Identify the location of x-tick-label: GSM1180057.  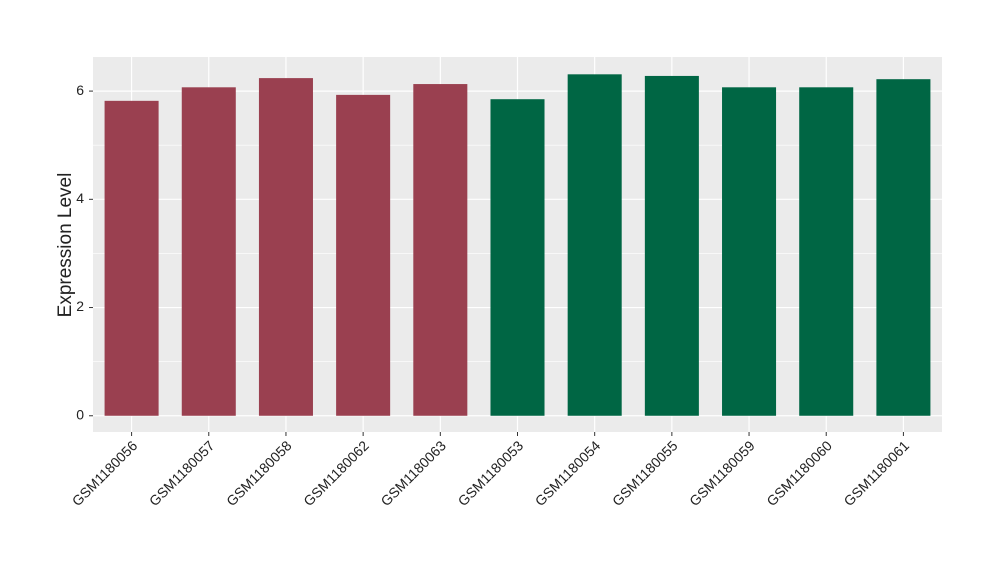
(182, 473).